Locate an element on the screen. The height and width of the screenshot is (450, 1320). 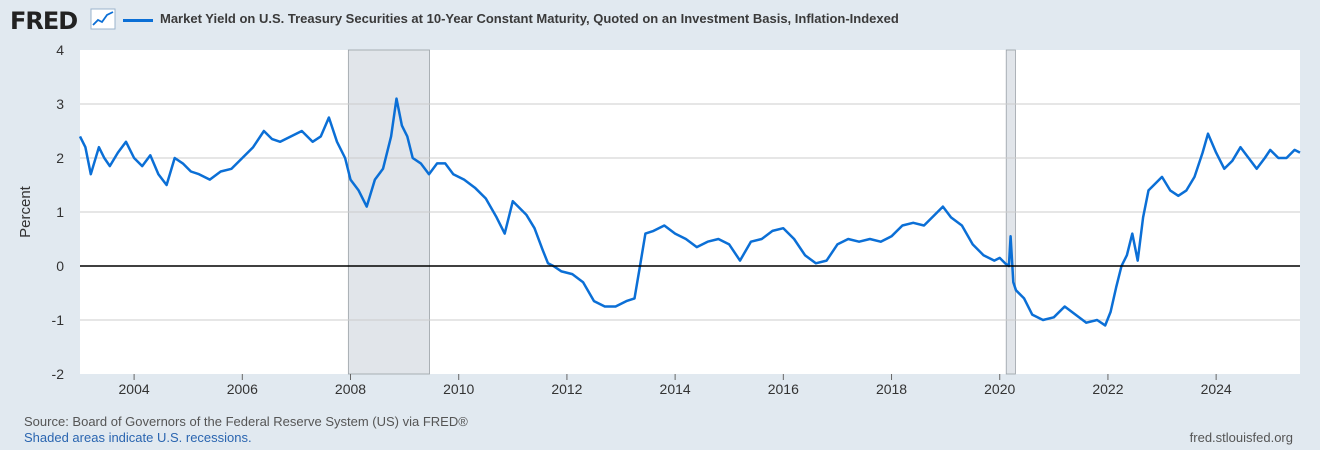
fred-logo: FRED is located at coordinates (44, 21).